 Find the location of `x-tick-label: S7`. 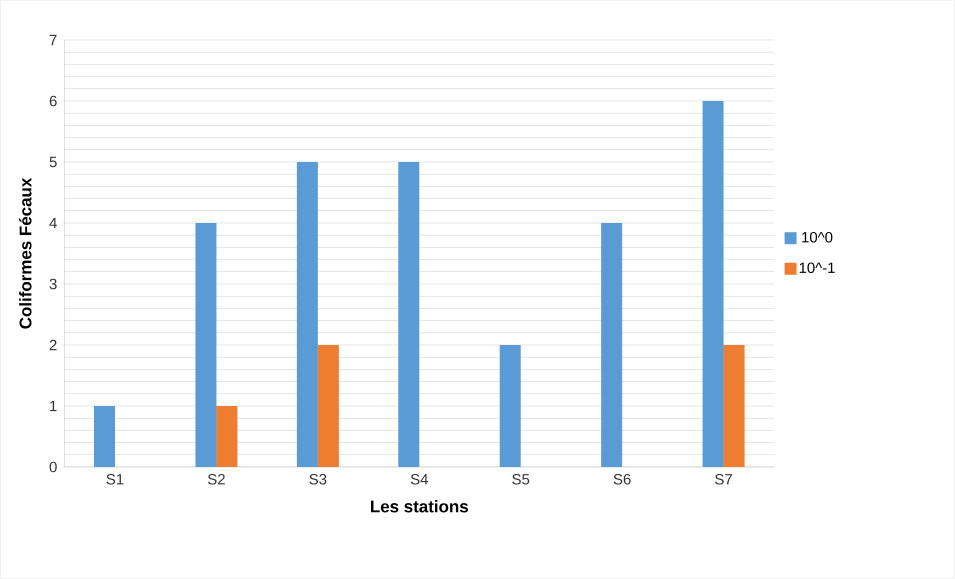

x-tick-label: S7 is located at coordinates (723, 479).